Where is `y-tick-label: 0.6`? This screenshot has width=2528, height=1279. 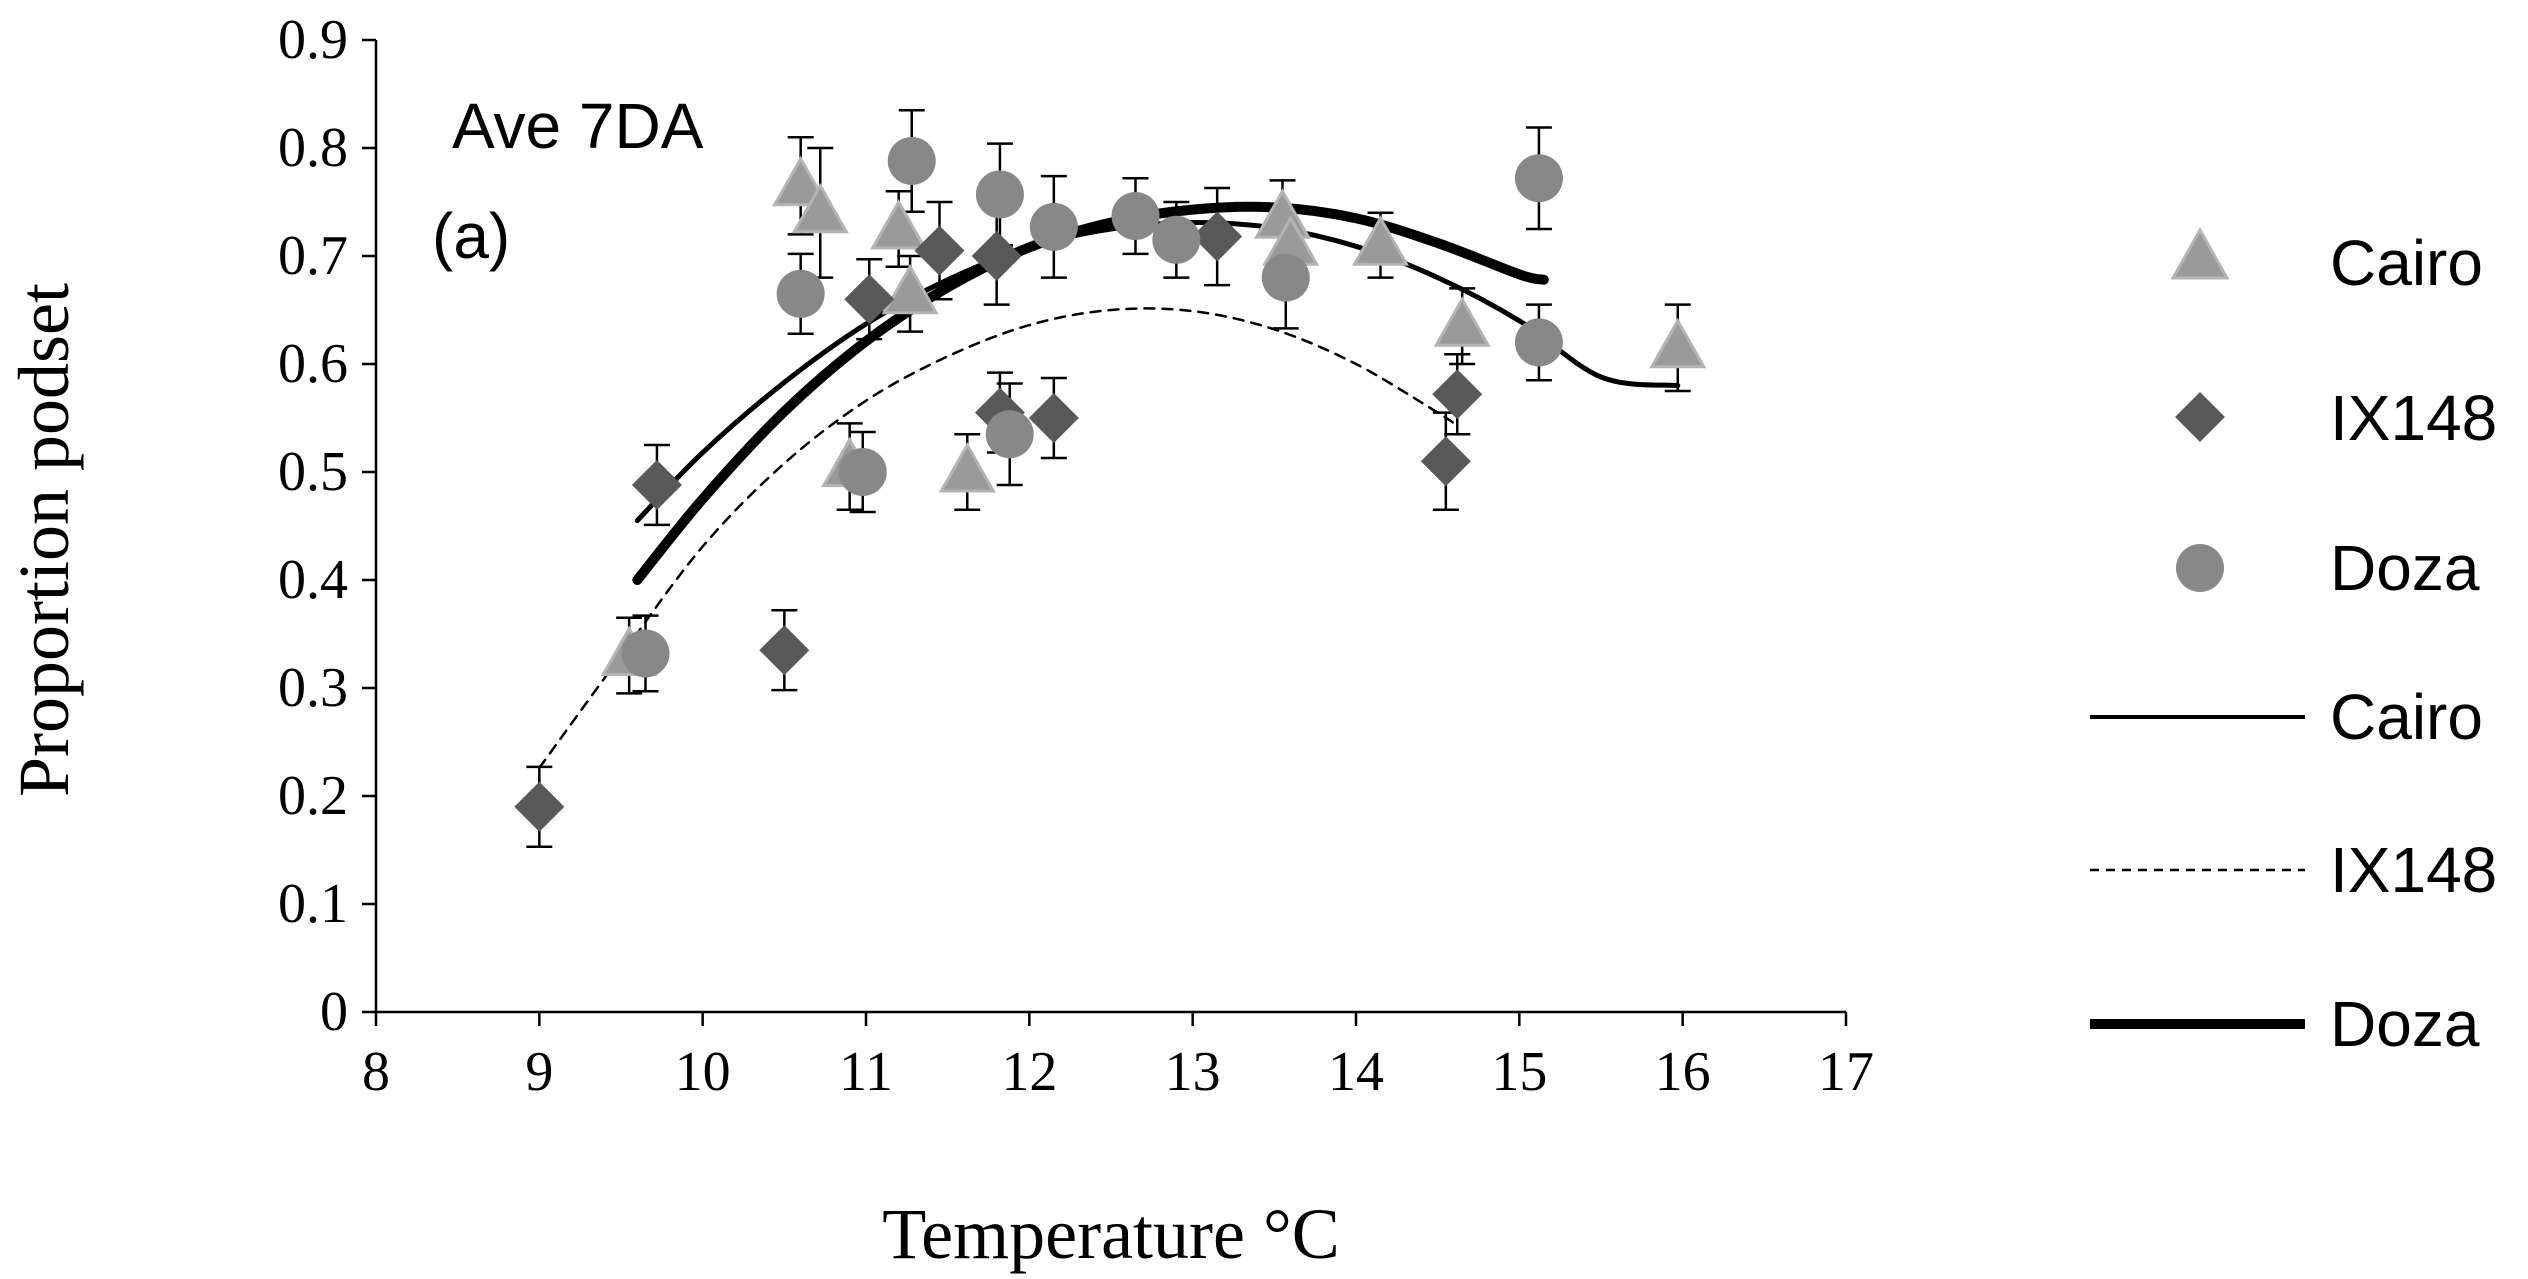 y-tick-label: 0.6 is located at coordinates (313, 364).